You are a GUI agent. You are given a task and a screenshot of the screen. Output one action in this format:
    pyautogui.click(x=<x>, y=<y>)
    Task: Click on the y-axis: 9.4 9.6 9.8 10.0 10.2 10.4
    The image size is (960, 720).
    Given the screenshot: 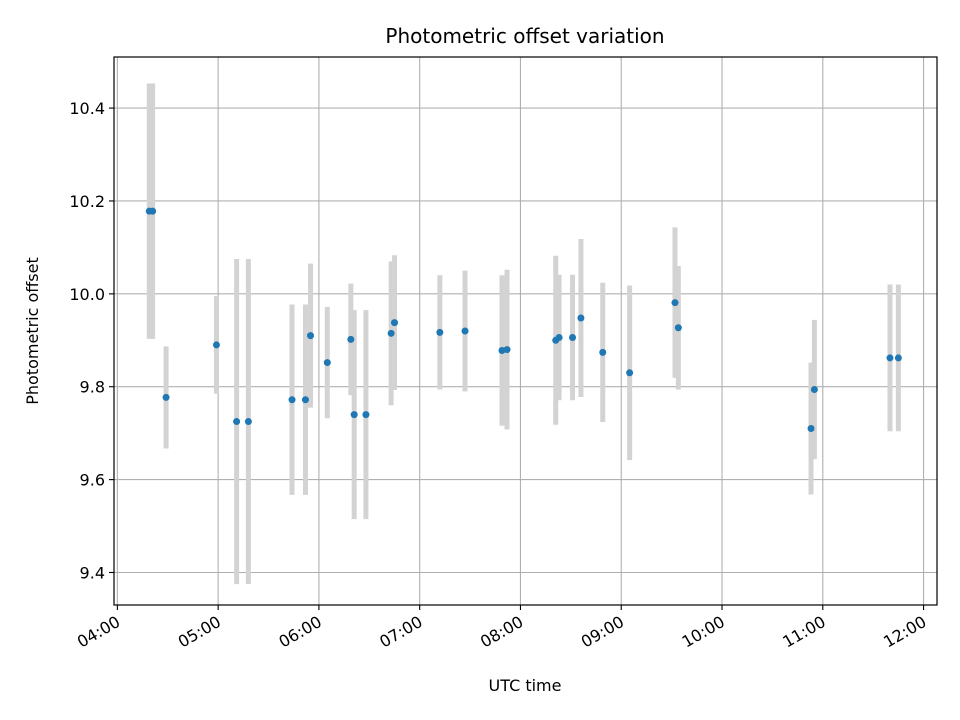 What is the action you would take?
    pyautogui.click(x=91, y=340)
    